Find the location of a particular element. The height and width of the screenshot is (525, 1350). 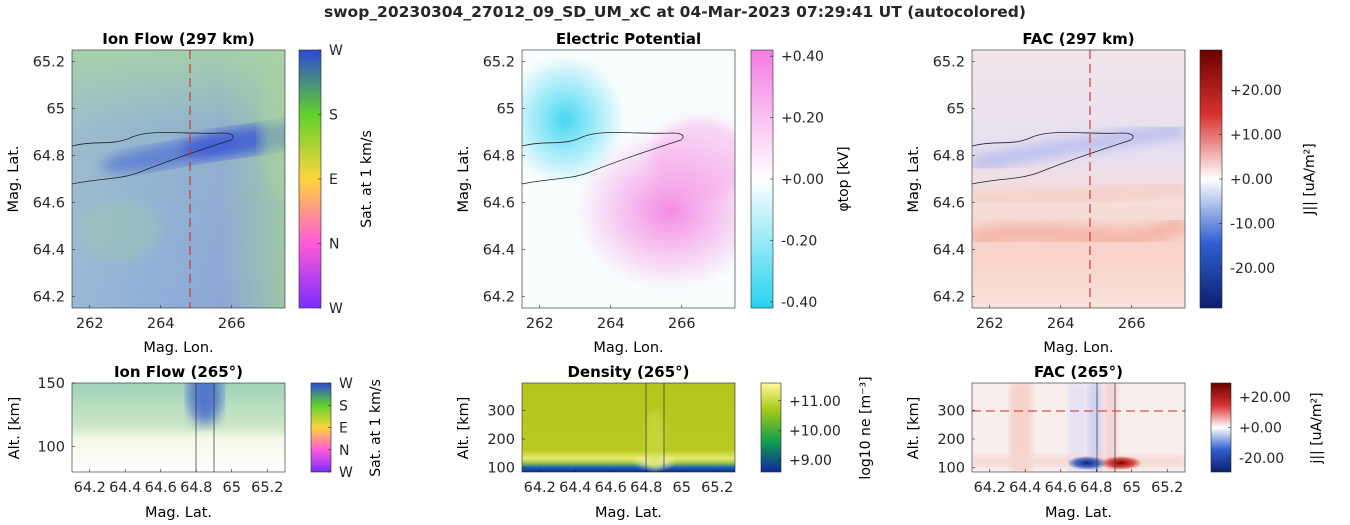

ion-flow-alt-heatmap is located at coordinates (178, 427).